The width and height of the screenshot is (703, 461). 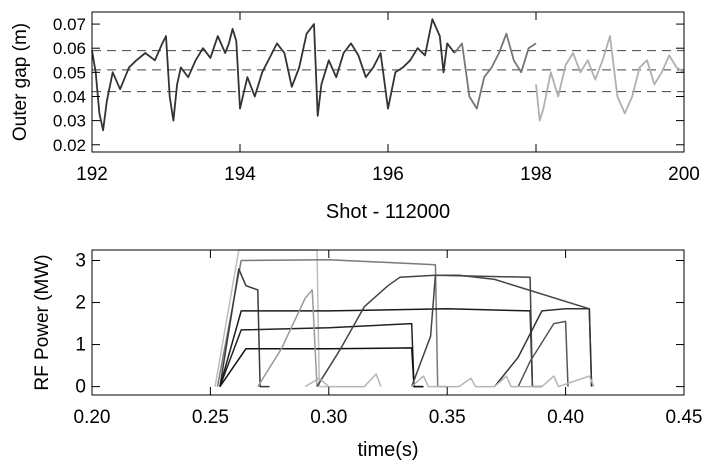 What do you see at coordinates (388, 174) in the screenshot?
I see `top-x-tick-label-2: 196` at bounding box center [388, 174].